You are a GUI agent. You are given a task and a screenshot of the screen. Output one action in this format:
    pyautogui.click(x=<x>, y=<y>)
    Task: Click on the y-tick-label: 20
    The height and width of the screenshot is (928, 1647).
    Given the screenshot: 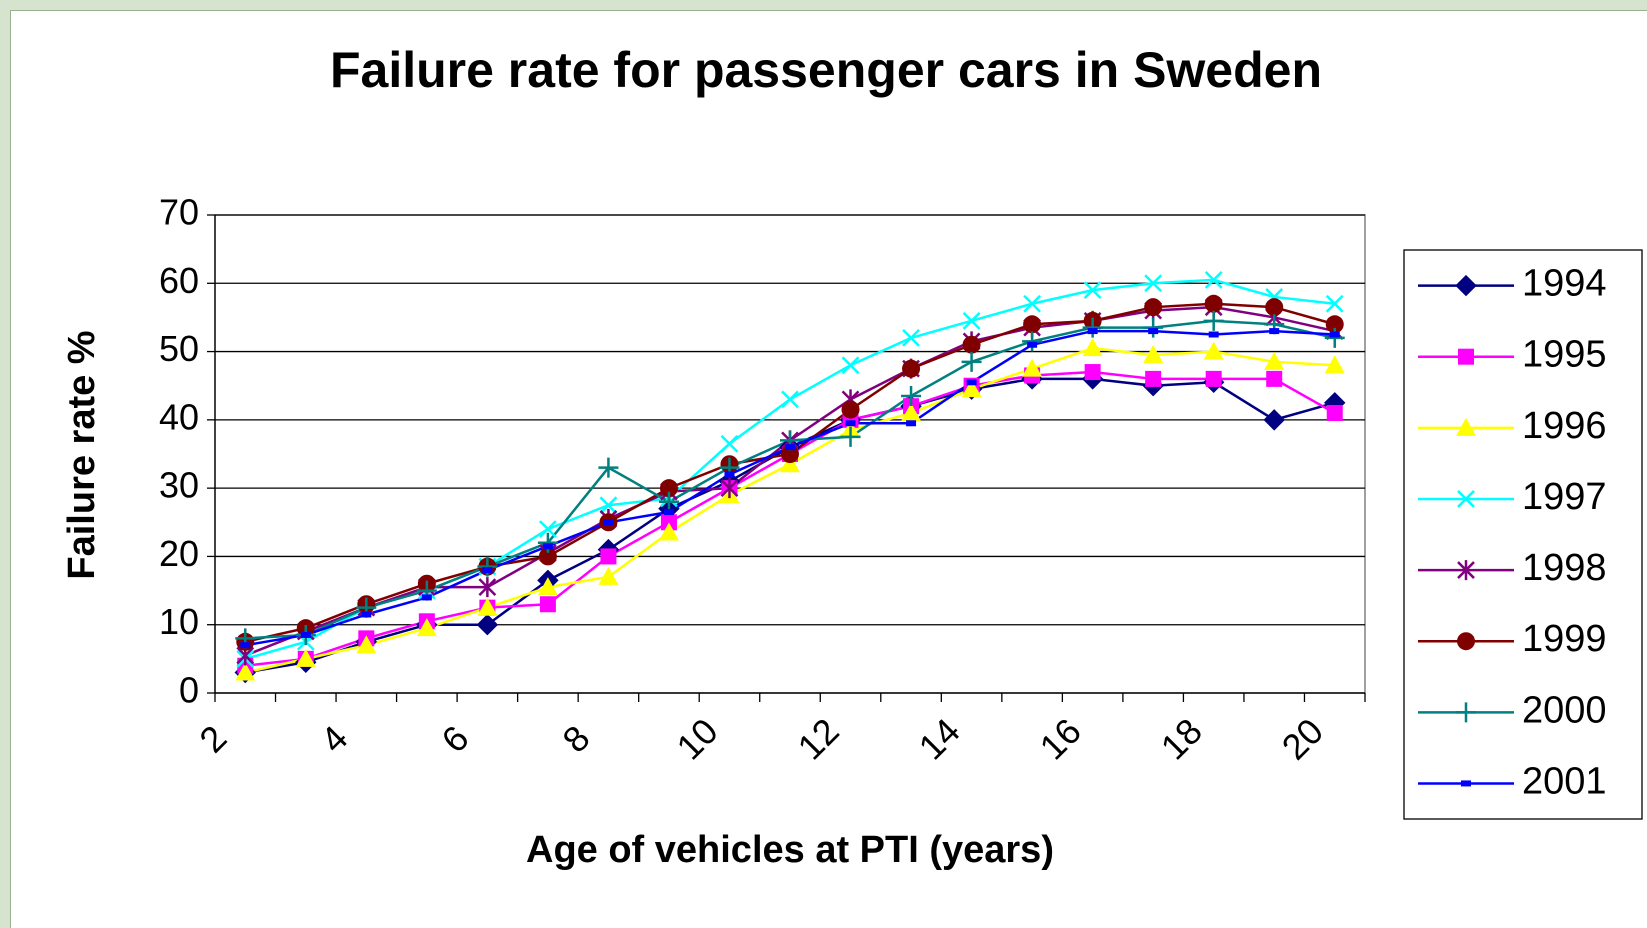 What is the action you would take?
    pyautogui.click(x=179, y=553)
    